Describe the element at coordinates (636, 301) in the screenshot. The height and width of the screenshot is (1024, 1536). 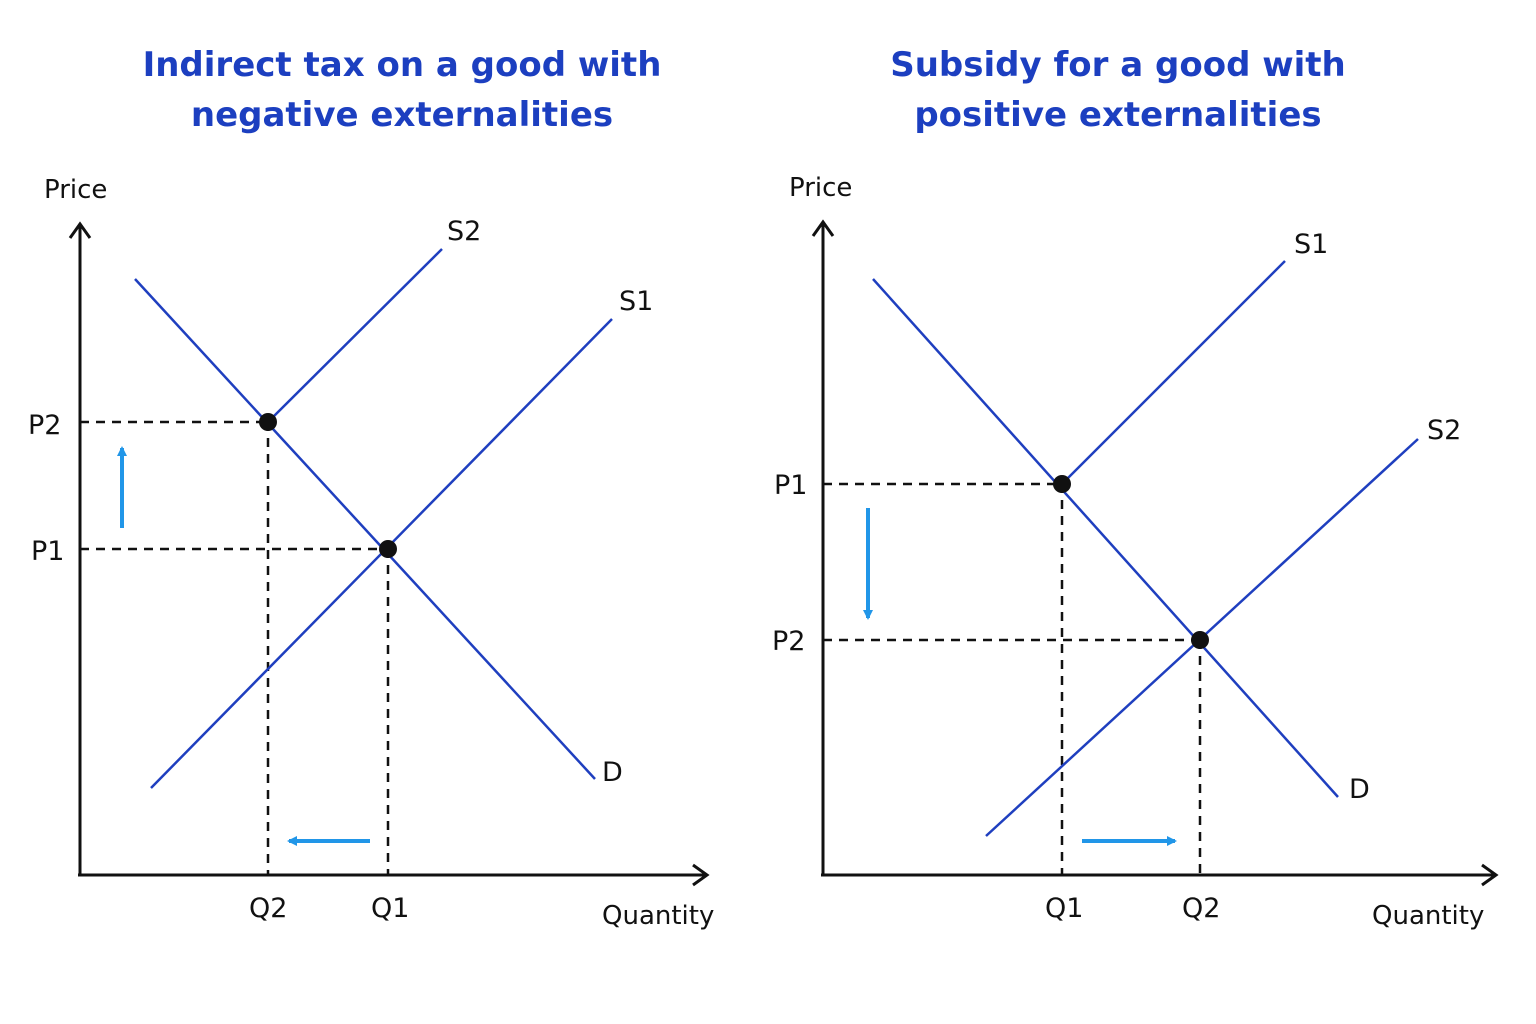
I see `left-s1-label: S1` at that location.